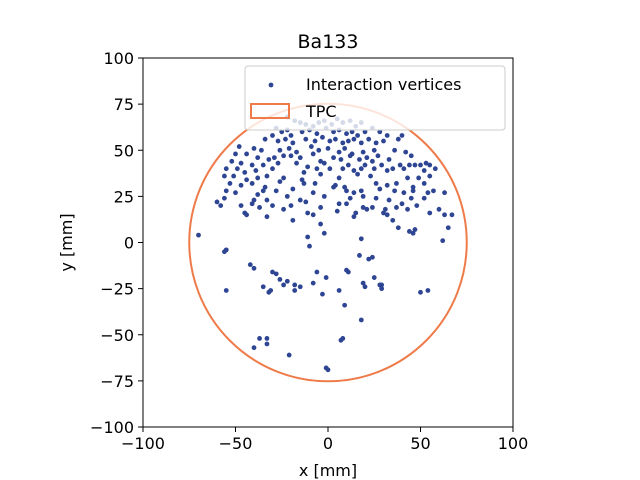 Image resolution: width=640 pixels, height=480 pixels. I want to click on x-tick-label: −100, so click(143, 443).